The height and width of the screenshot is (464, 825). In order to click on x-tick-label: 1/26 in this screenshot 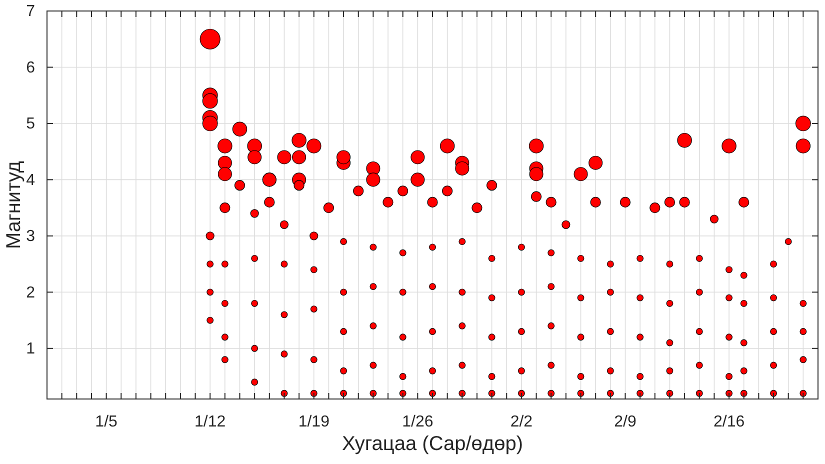, I will do `click(418, 421)`.